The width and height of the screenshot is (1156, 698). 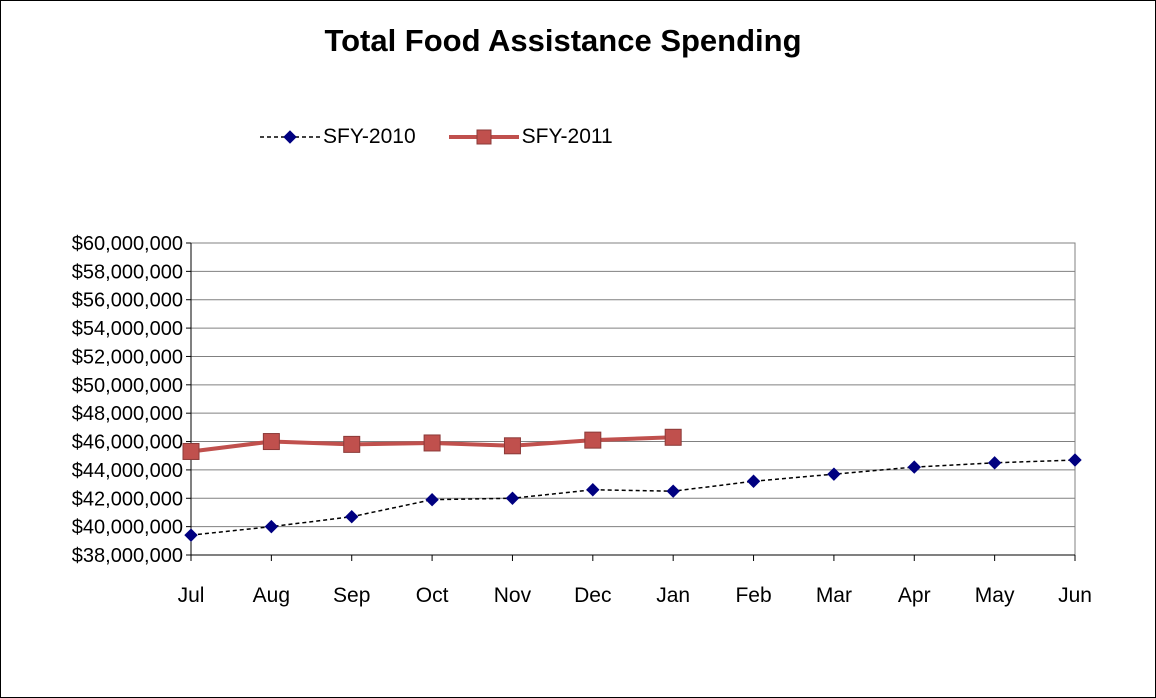 What do you see at coordinates (432, 595) in the screenshot?
I see `x-tick-label: Oct` at bounding box center [432, 595].